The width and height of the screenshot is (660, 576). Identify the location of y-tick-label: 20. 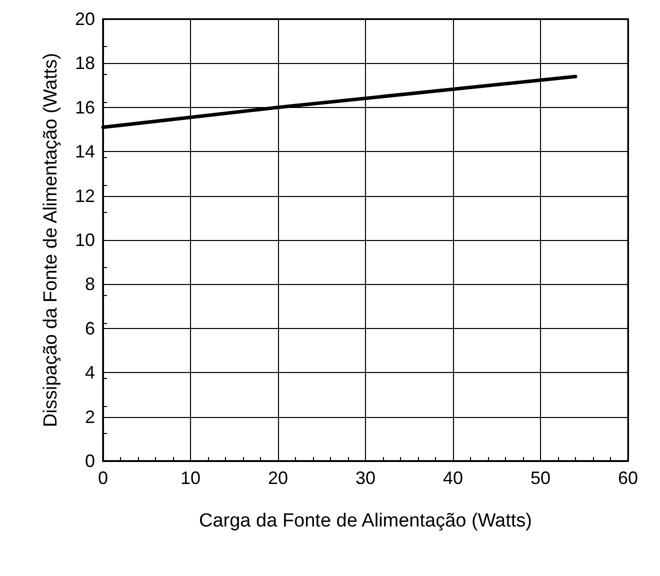
(84, 19).